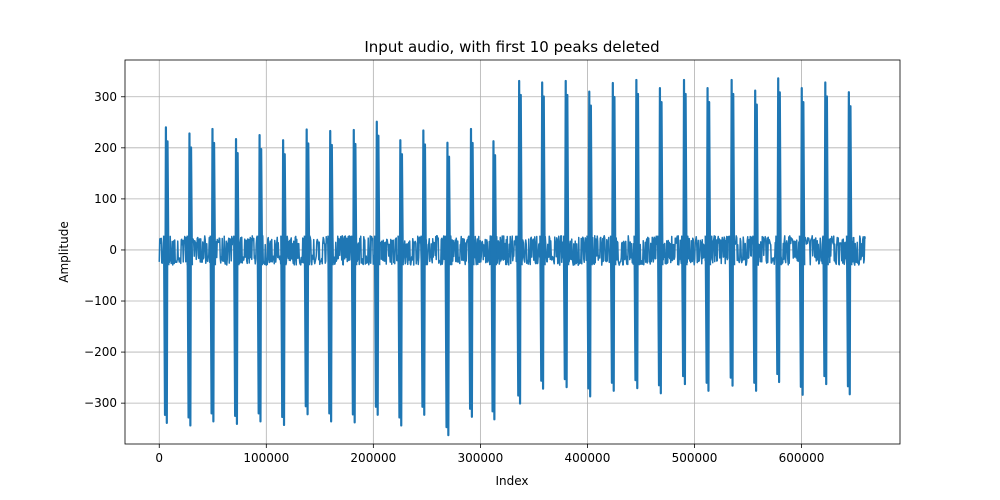 The image size is (1000, 500). I want to click on y-tick-label: 100, so click(105, 199).